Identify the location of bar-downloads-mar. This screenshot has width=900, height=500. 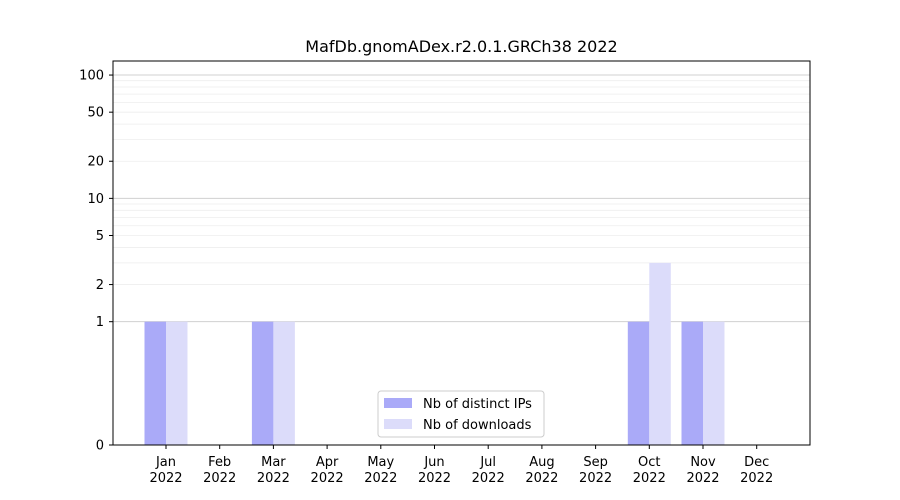
(284, 383).